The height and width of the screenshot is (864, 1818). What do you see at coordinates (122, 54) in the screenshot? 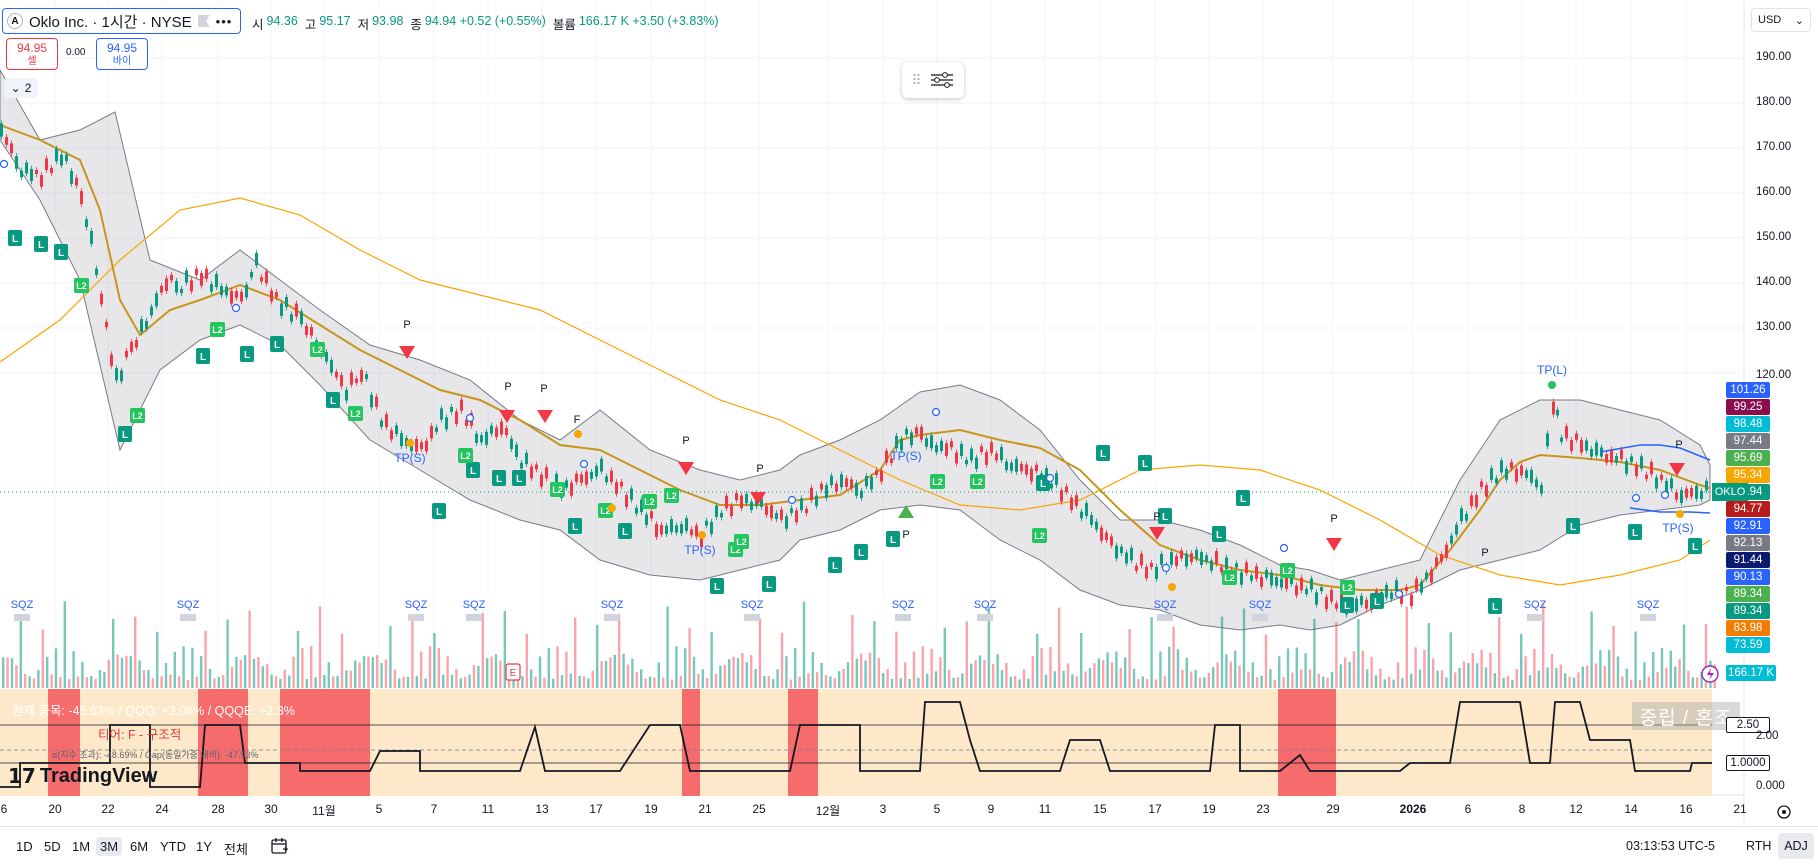
I see `buy-button: 94.95 바이` at bounding box center [122, 54].